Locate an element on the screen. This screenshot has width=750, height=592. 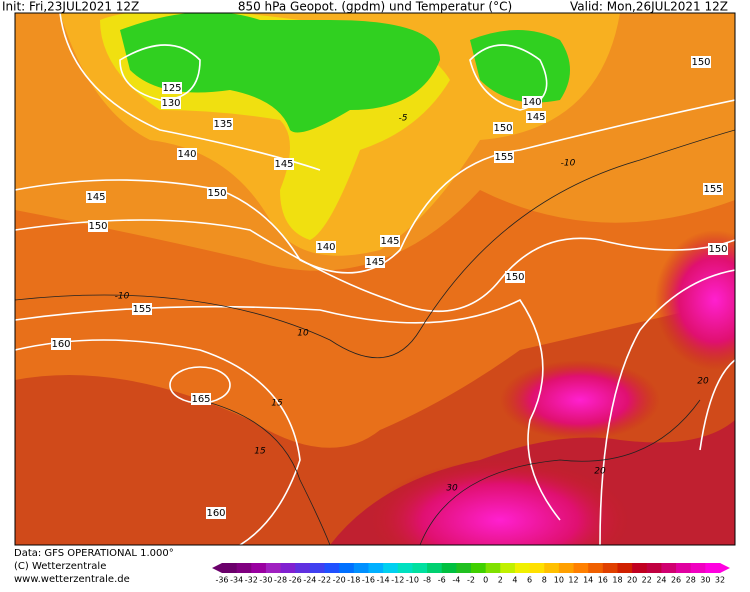
temperature-label: -10 is located at coordinates (568, 164).